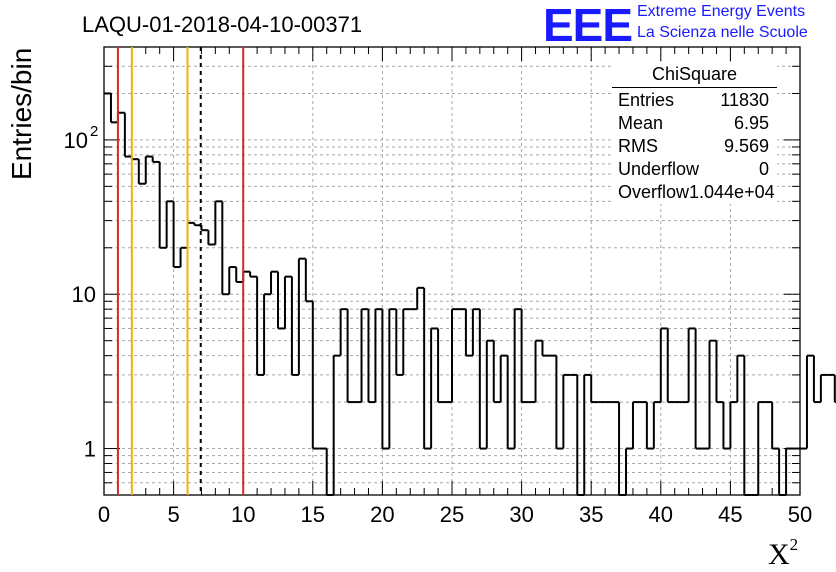 The height and width of the screenshot is (572, 836). What do you see at coordinates (313, 514) in the screenshot?
I see `x-tick-label: 15` at bounding box center [313, 514].